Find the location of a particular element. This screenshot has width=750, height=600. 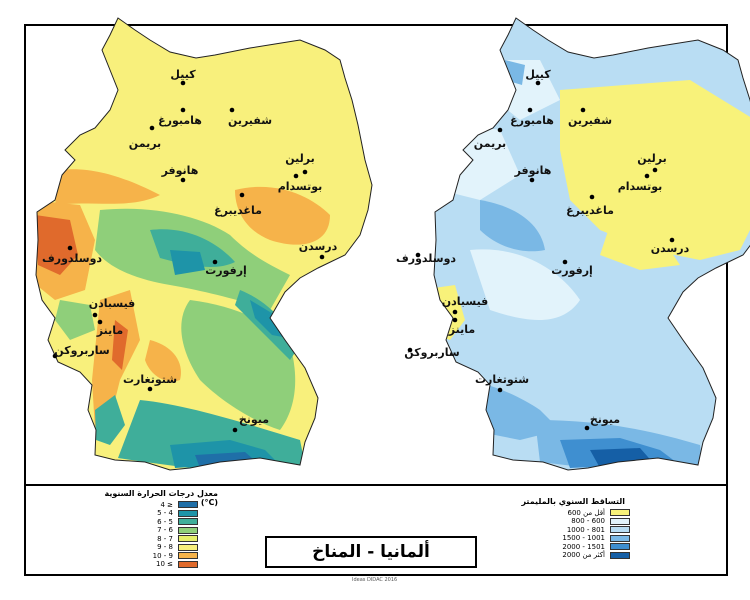

legend-label: أقل من 600 is located at coordinates (586, 512).